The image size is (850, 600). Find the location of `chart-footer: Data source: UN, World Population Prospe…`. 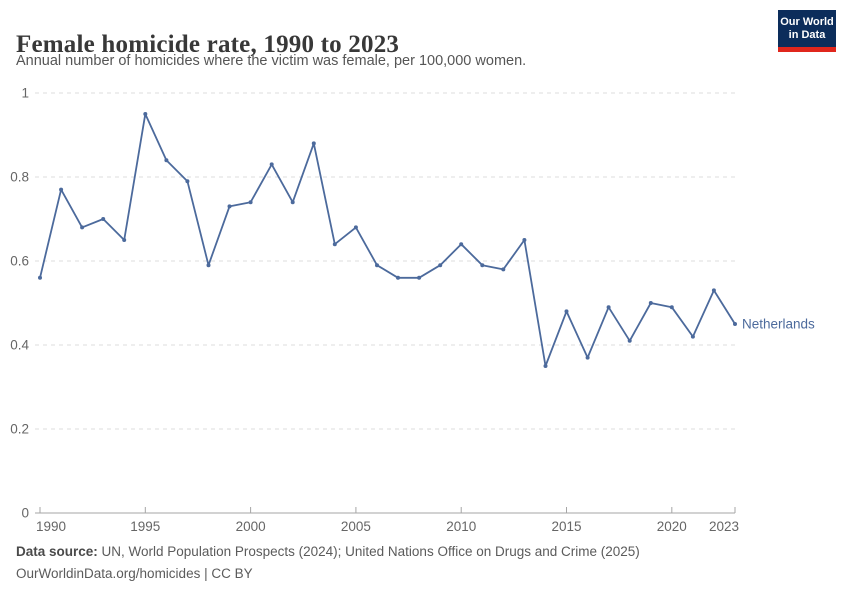

chart-footer: Data source: UN, World Population Prospe… is located at coordinates (328, 562).